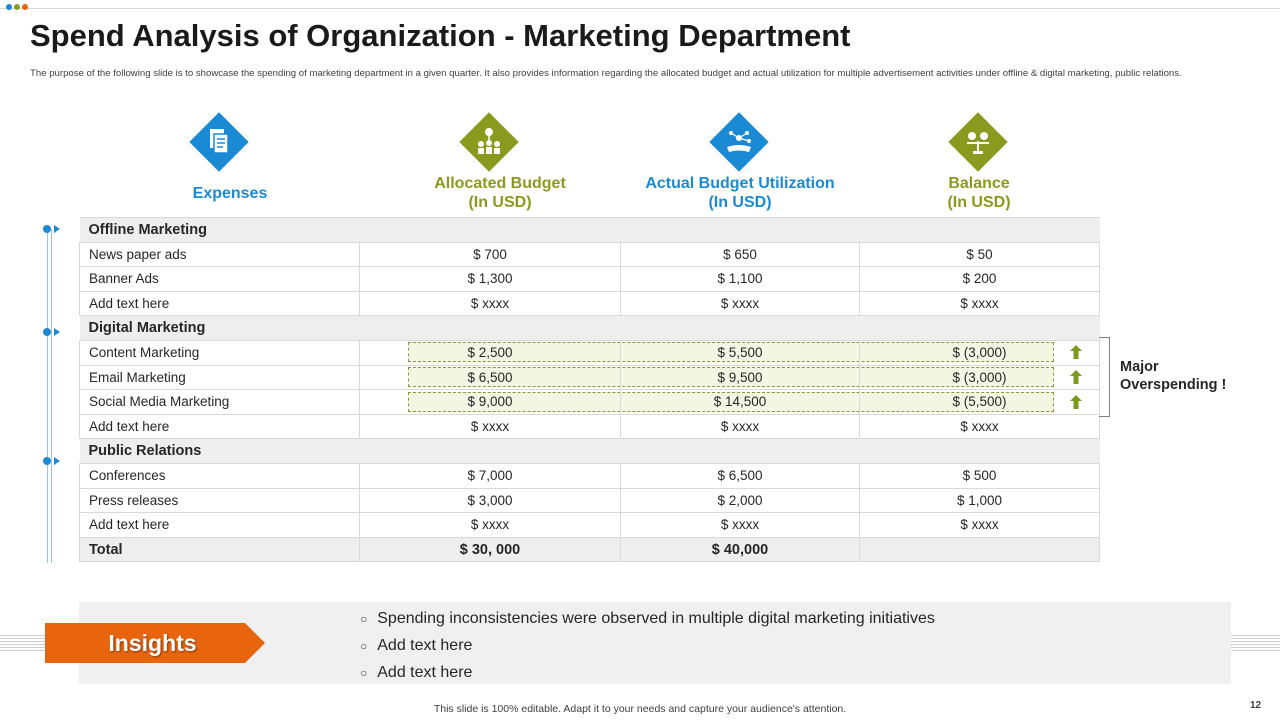 The width and height of the screenshot is (1280, 720). I want to click on insights-panel, so click(655, 643).